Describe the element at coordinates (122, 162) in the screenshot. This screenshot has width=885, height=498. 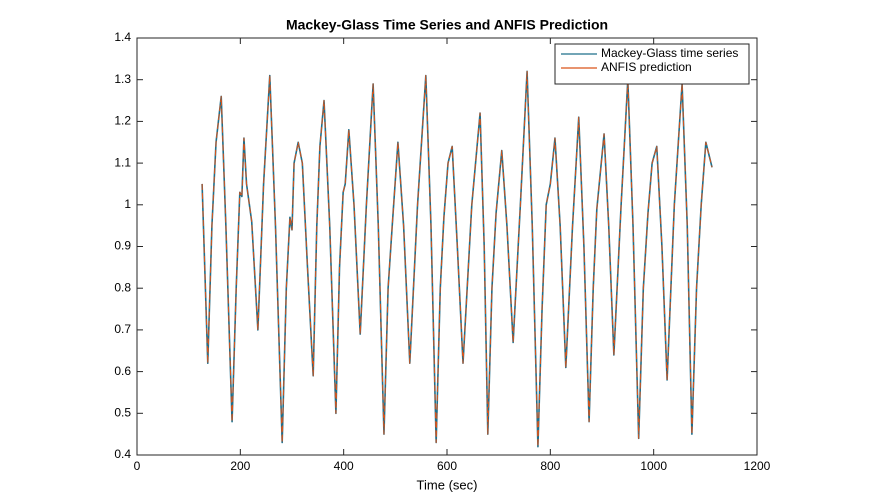
I see `y-tick-label: 1.1` at that location.